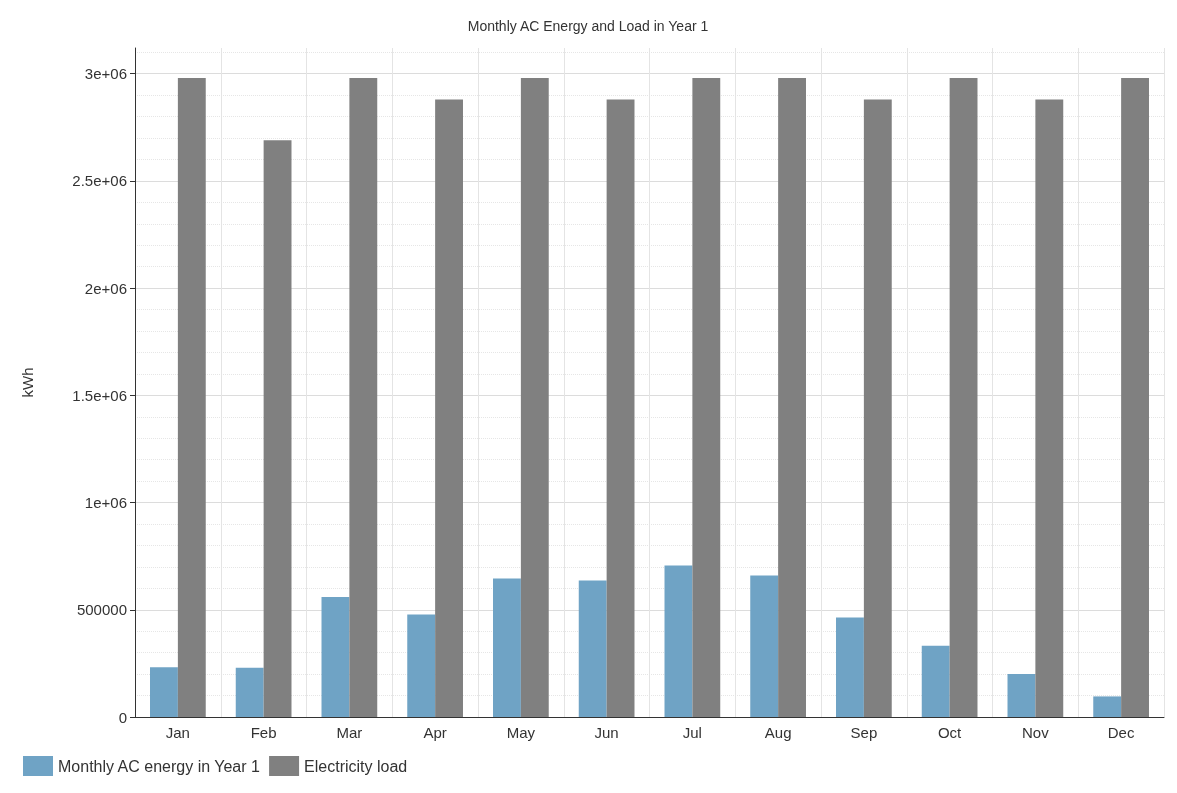 This screenshot has height=793, width=1177. Describe the element at coordinates (27, 382) in the screenshot. I see `y-axis-title: kWh` at that location.